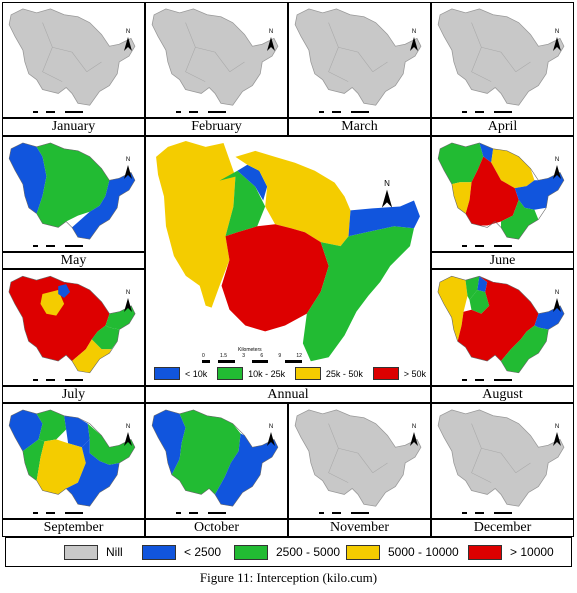 This screenshot has width=577, height=593. I want to click on caption-december: December, so click(502, 528).